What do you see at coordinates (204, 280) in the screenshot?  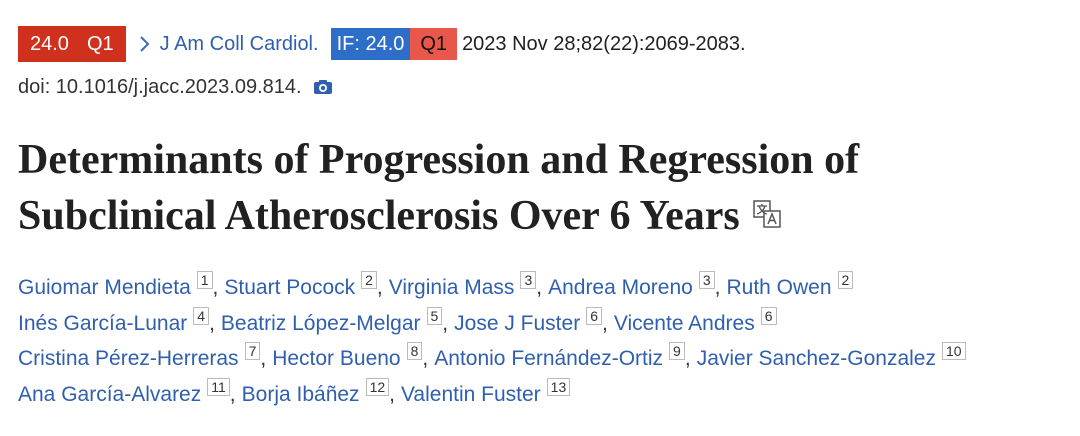 I see `affiliation: 1` at bounding box center [204, 280].